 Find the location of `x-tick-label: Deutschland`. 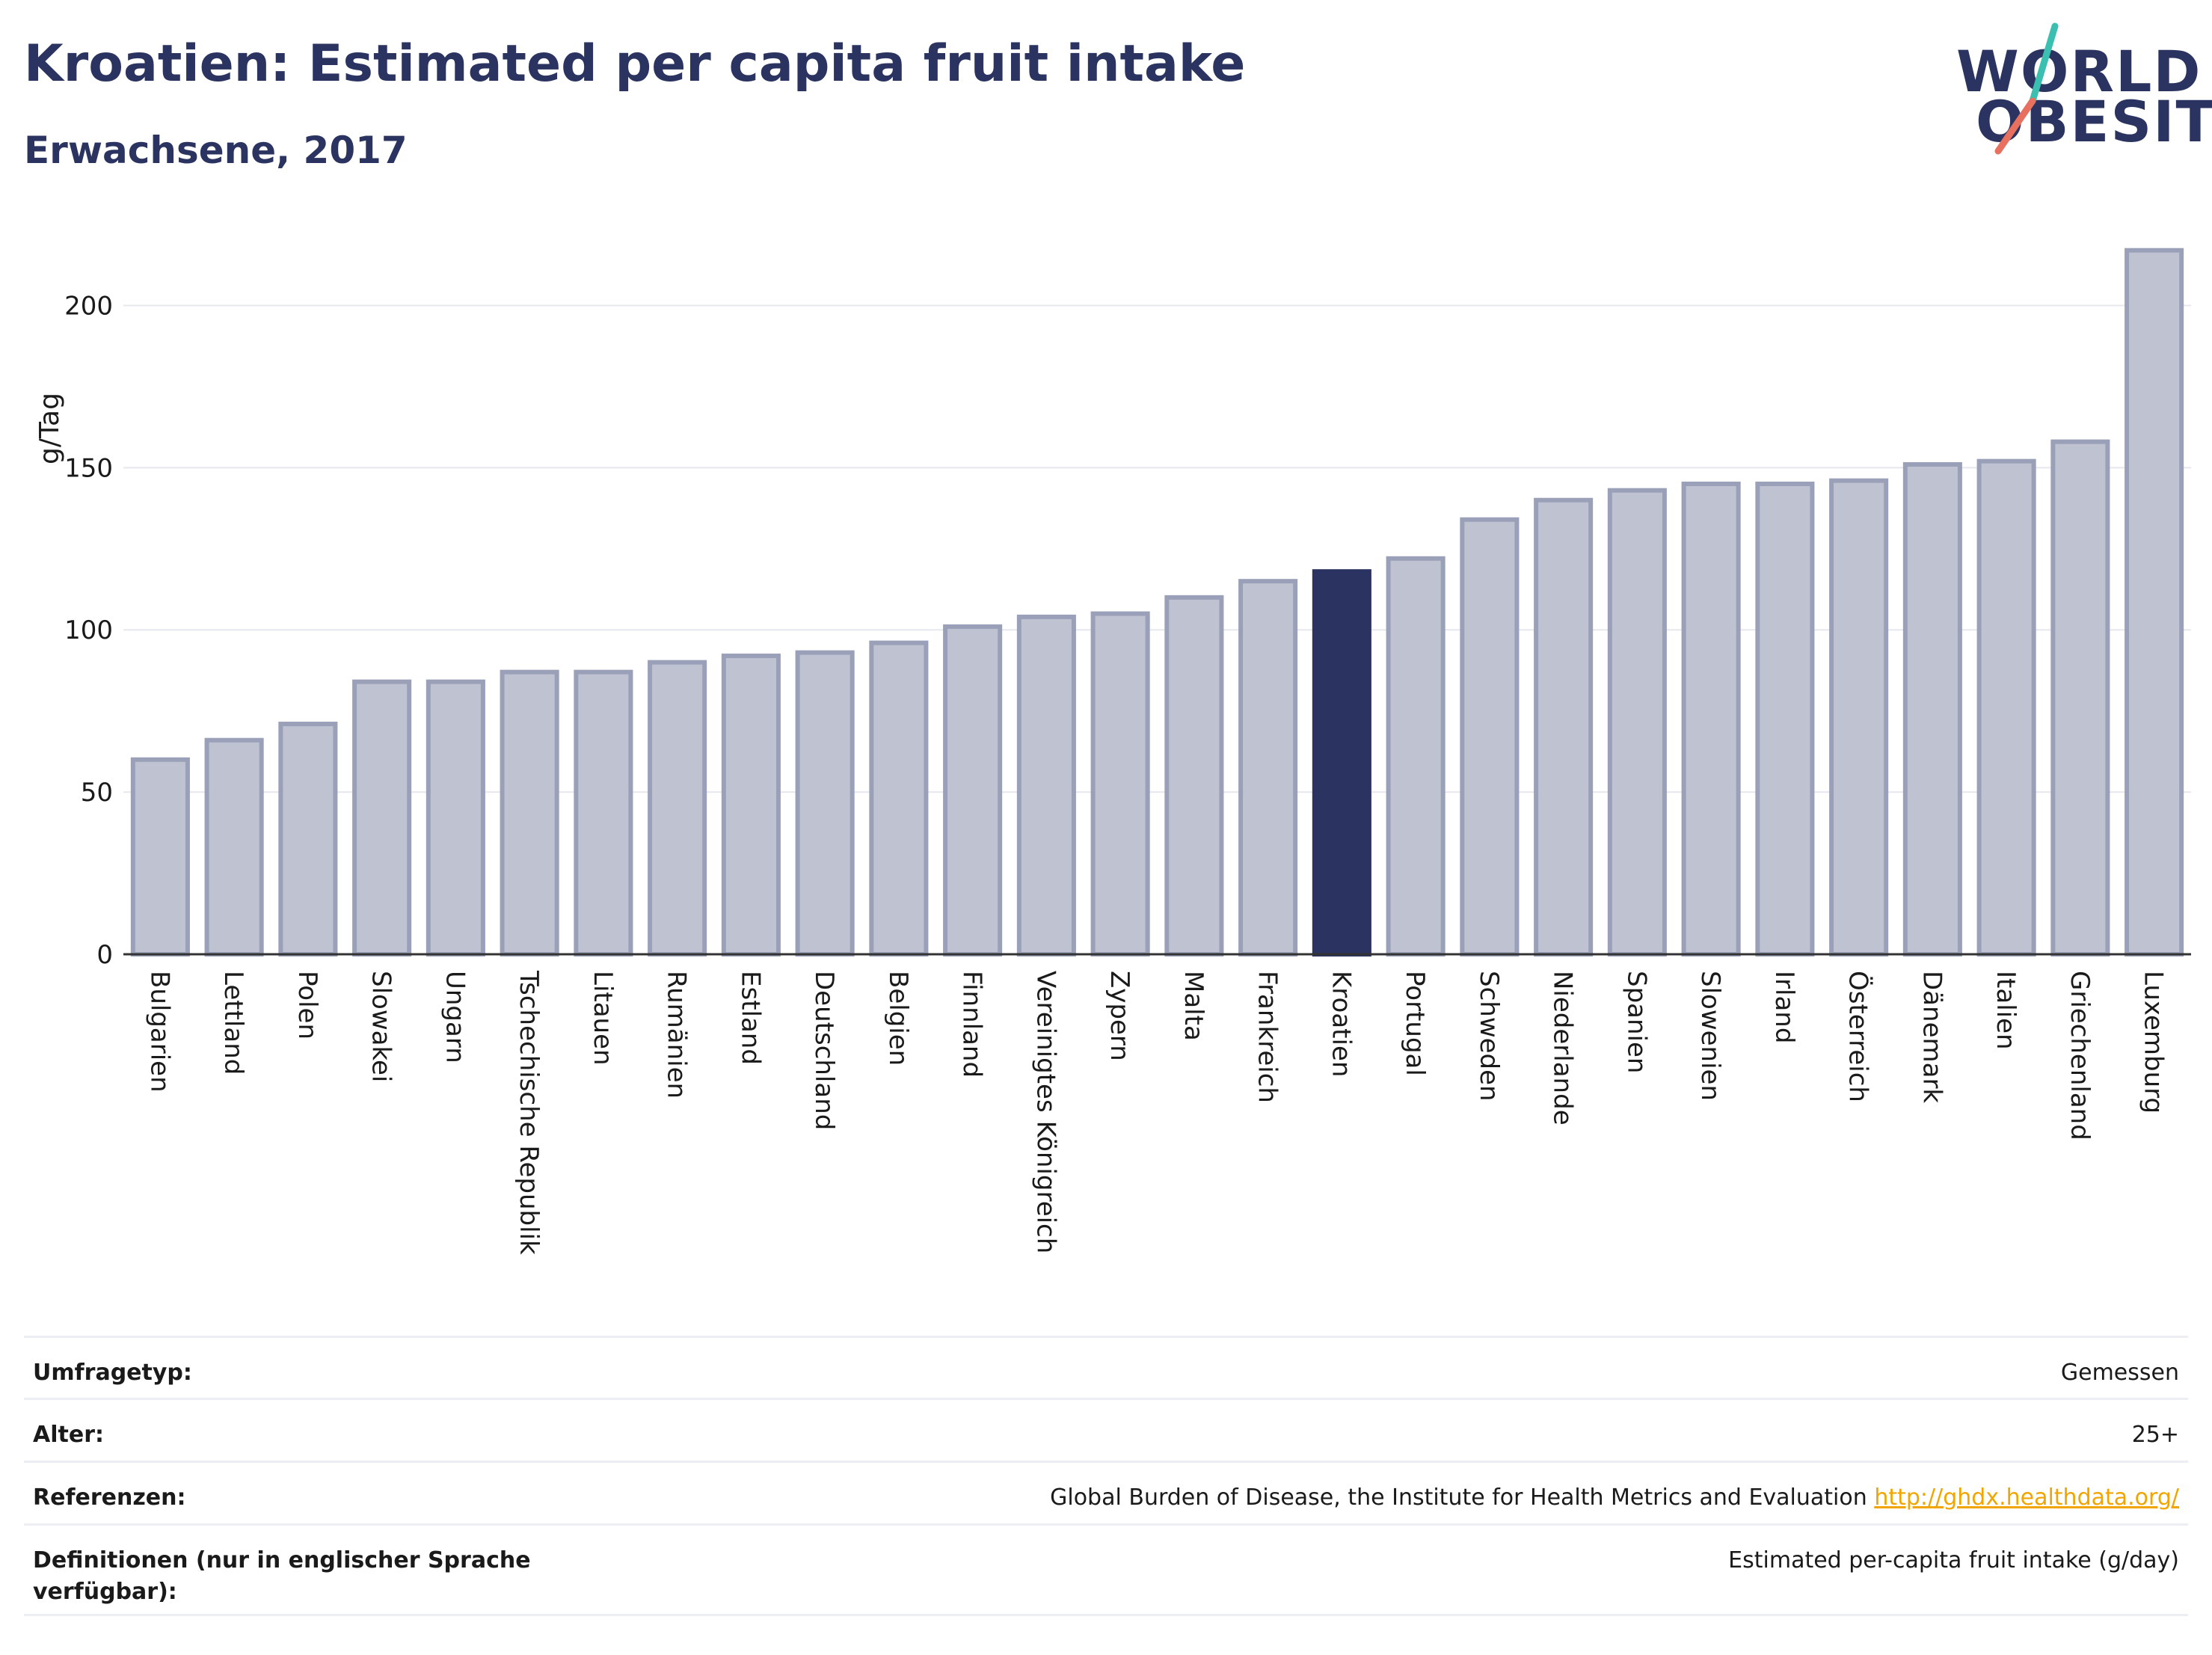

x-tick-label: Deutschland is located at coordinates (824, 1050).